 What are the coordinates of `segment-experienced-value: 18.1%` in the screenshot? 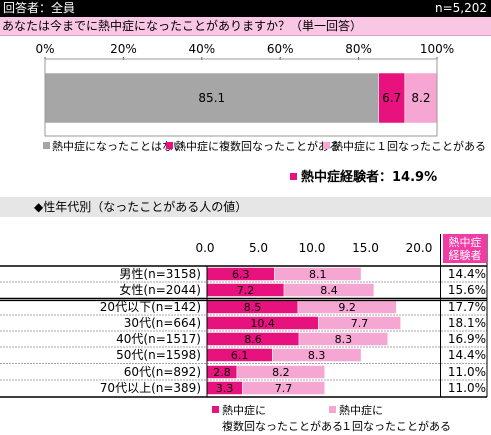 It's located at (467, 323).